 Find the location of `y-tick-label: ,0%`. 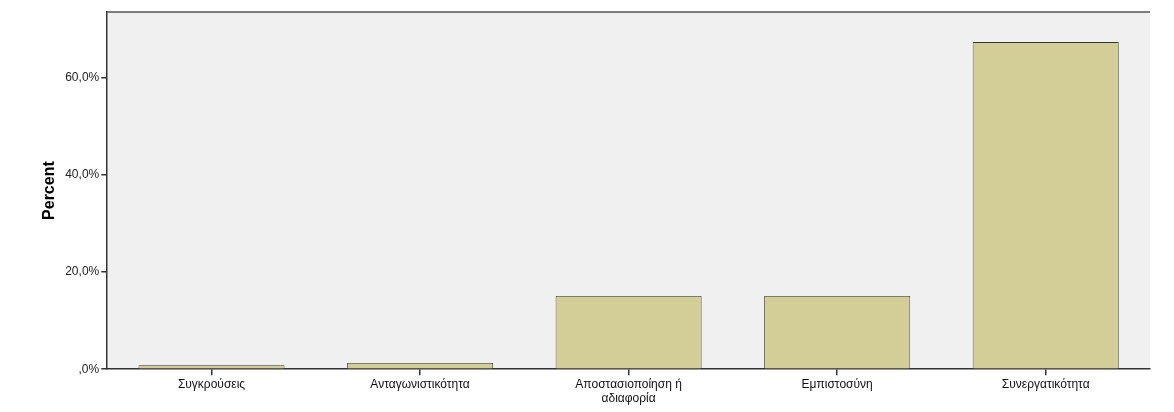

y-tick-label: ,0% is located at coordinates (89, 368).